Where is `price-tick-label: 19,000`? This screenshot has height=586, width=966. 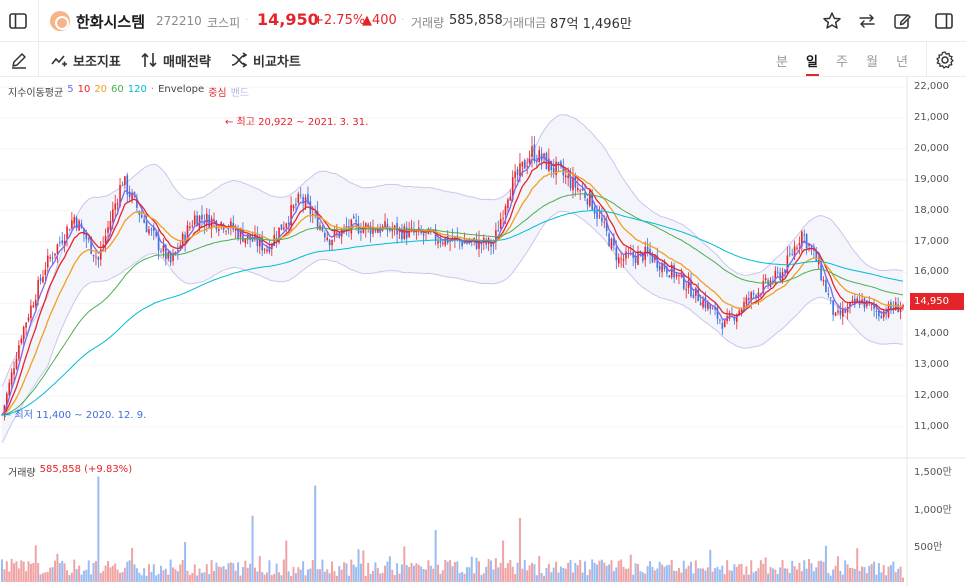 price-tick-label: 19,000 is located at coordinates (931, 179).